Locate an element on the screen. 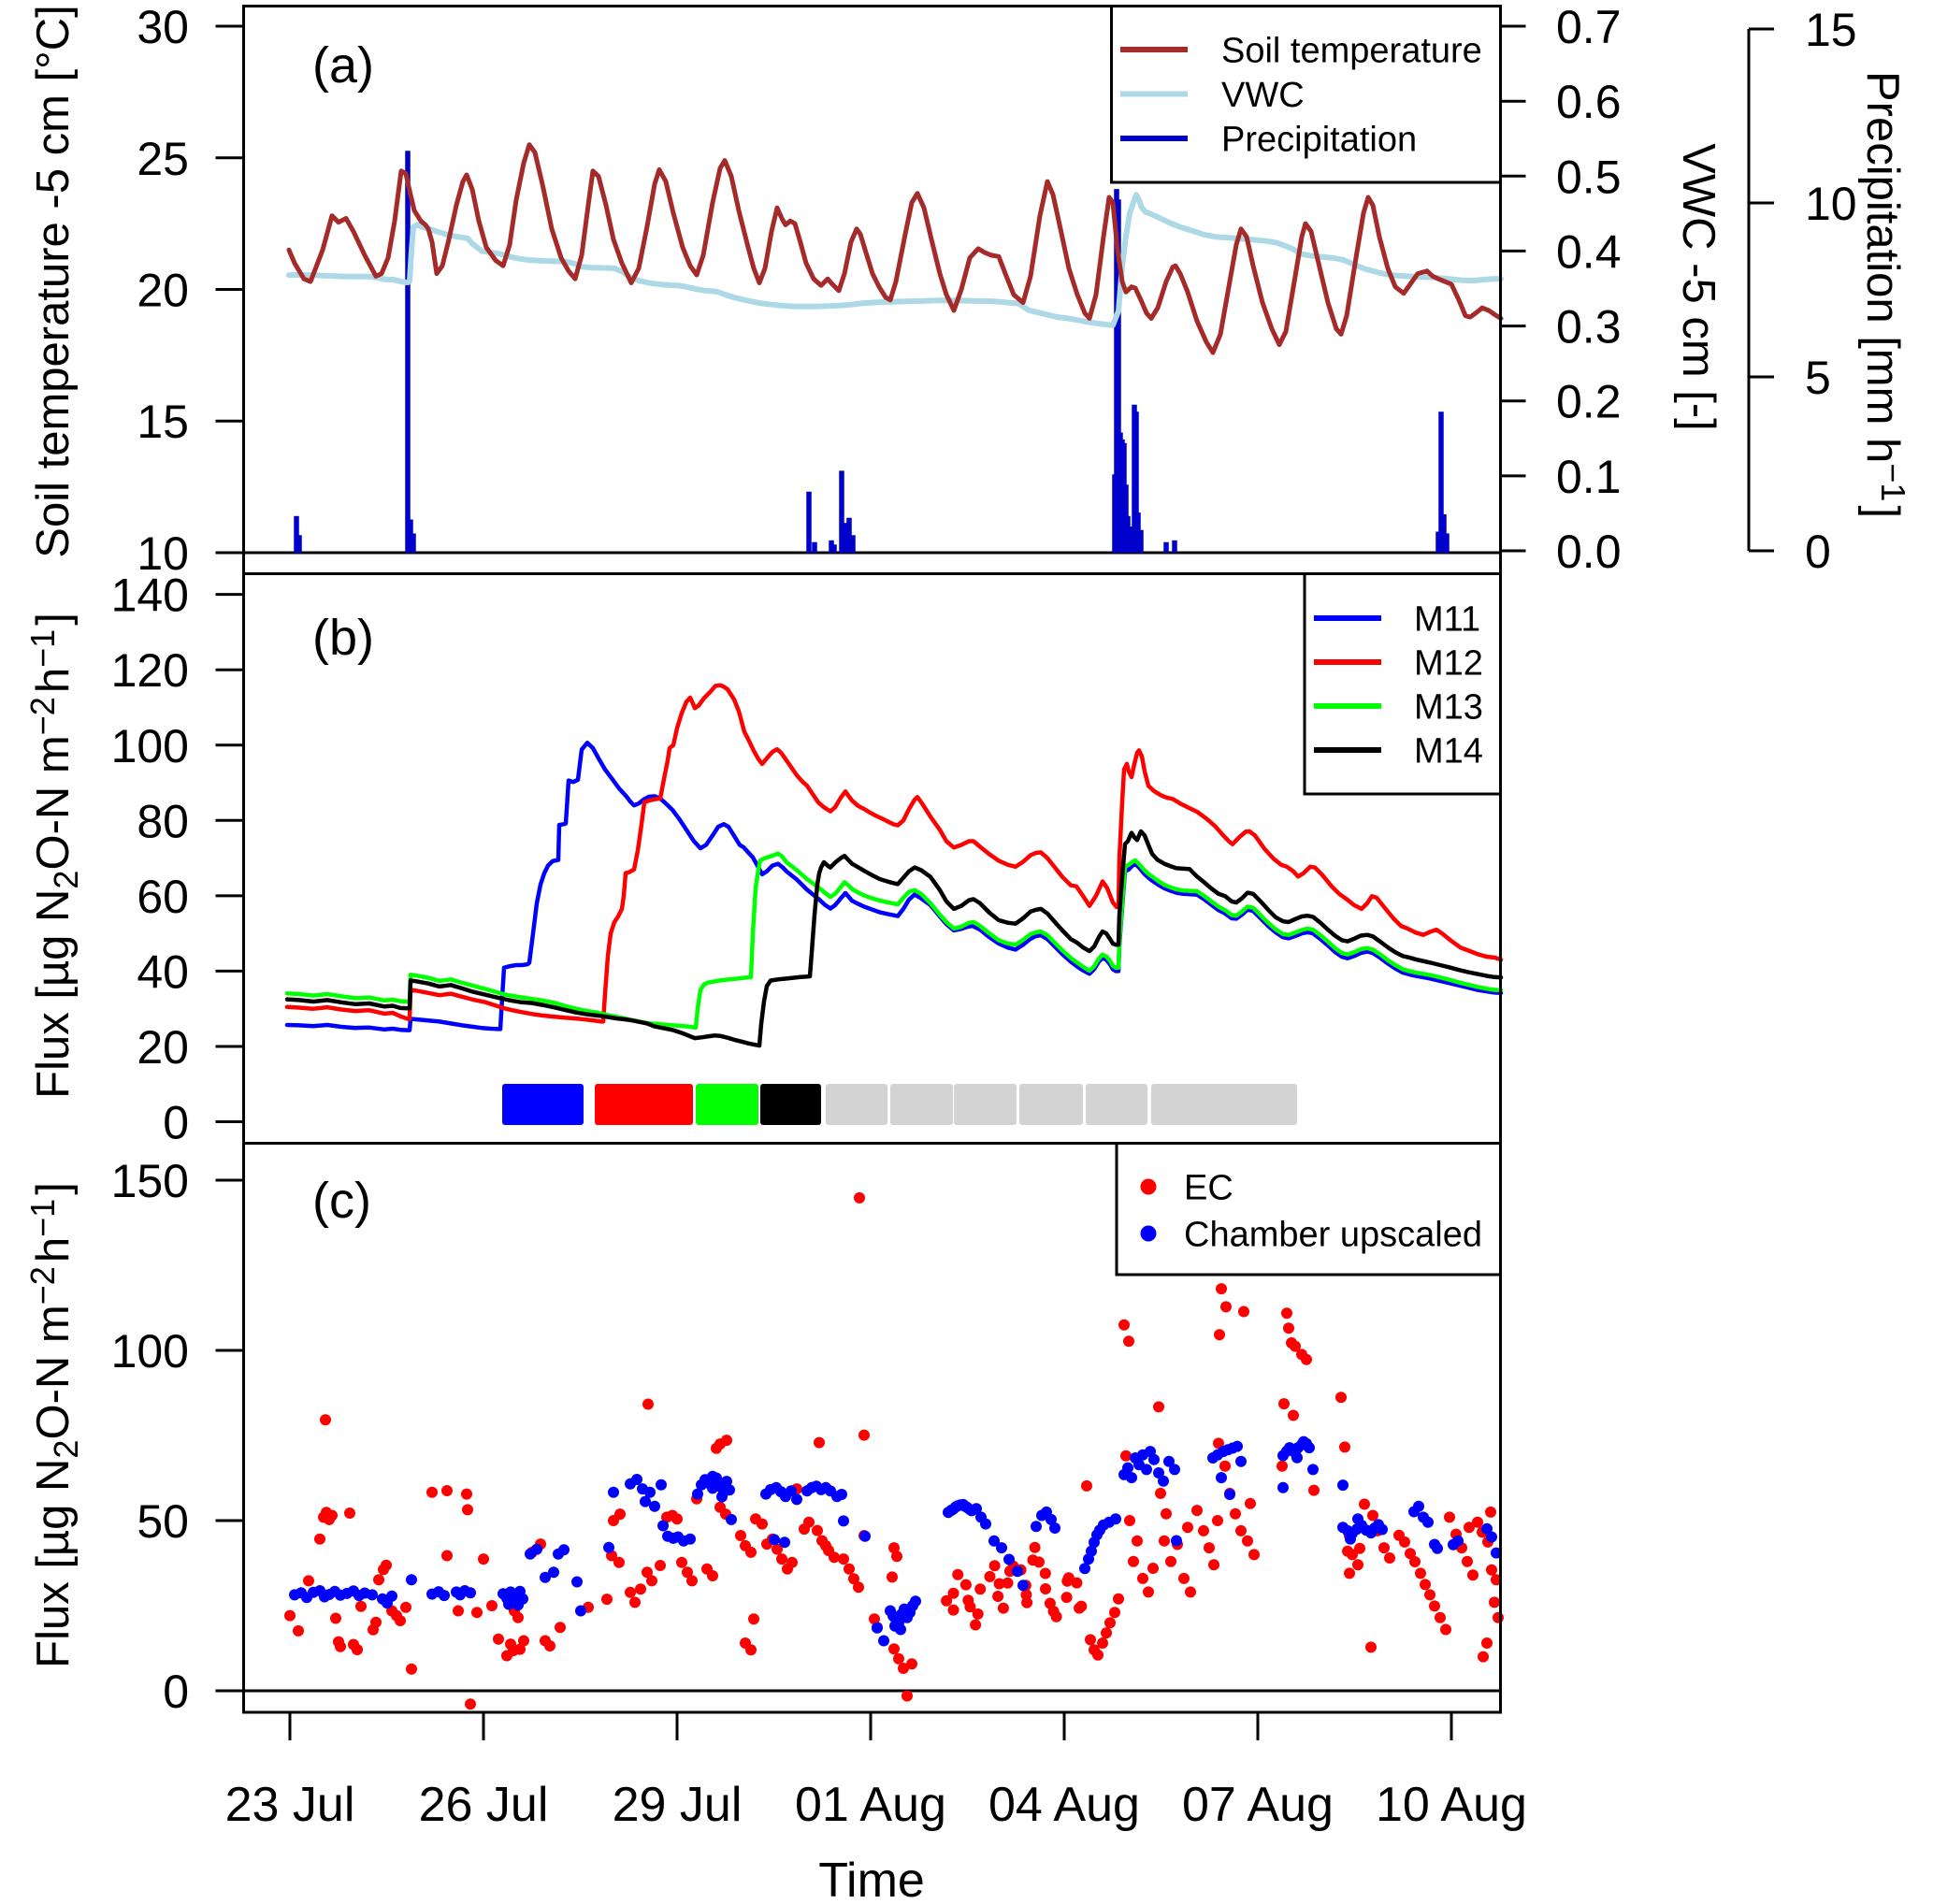 The width and height of the screenshot is (1933, 1904). svg-text: 23 Jul is located at coordinates (290, 1805).